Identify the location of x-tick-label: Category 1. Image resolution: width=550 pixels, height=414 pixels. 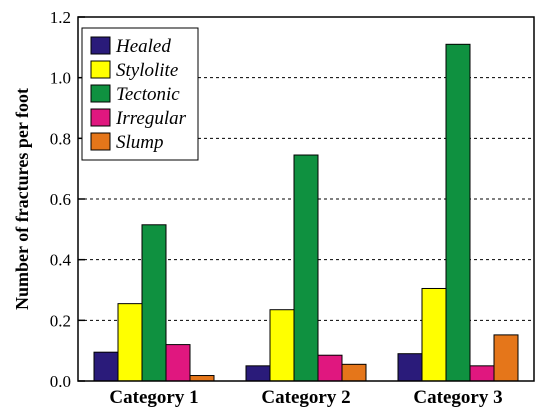
(153, 397).